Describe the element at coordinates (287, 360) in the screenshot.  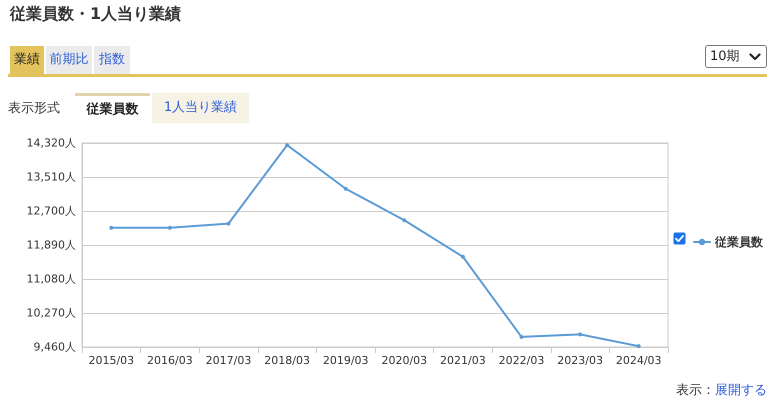
I see `x-tick-label: 2018/03` at that location.